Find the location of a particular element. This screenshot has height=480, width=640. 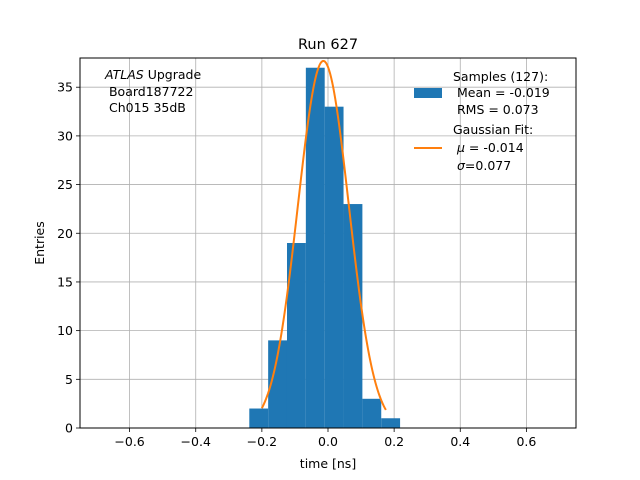

gaussian-fit-curve is located at coordinates (323, 235).